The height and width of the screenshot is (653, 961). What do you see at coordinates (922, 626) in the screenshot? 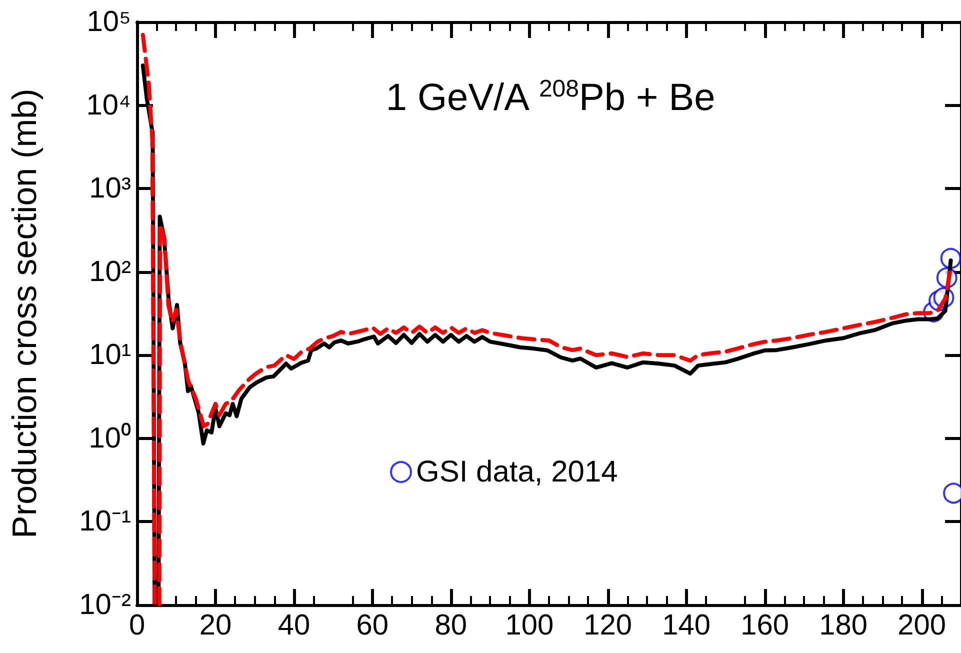
I see `x-tick-label: 200` at bounding box center [922, 626].